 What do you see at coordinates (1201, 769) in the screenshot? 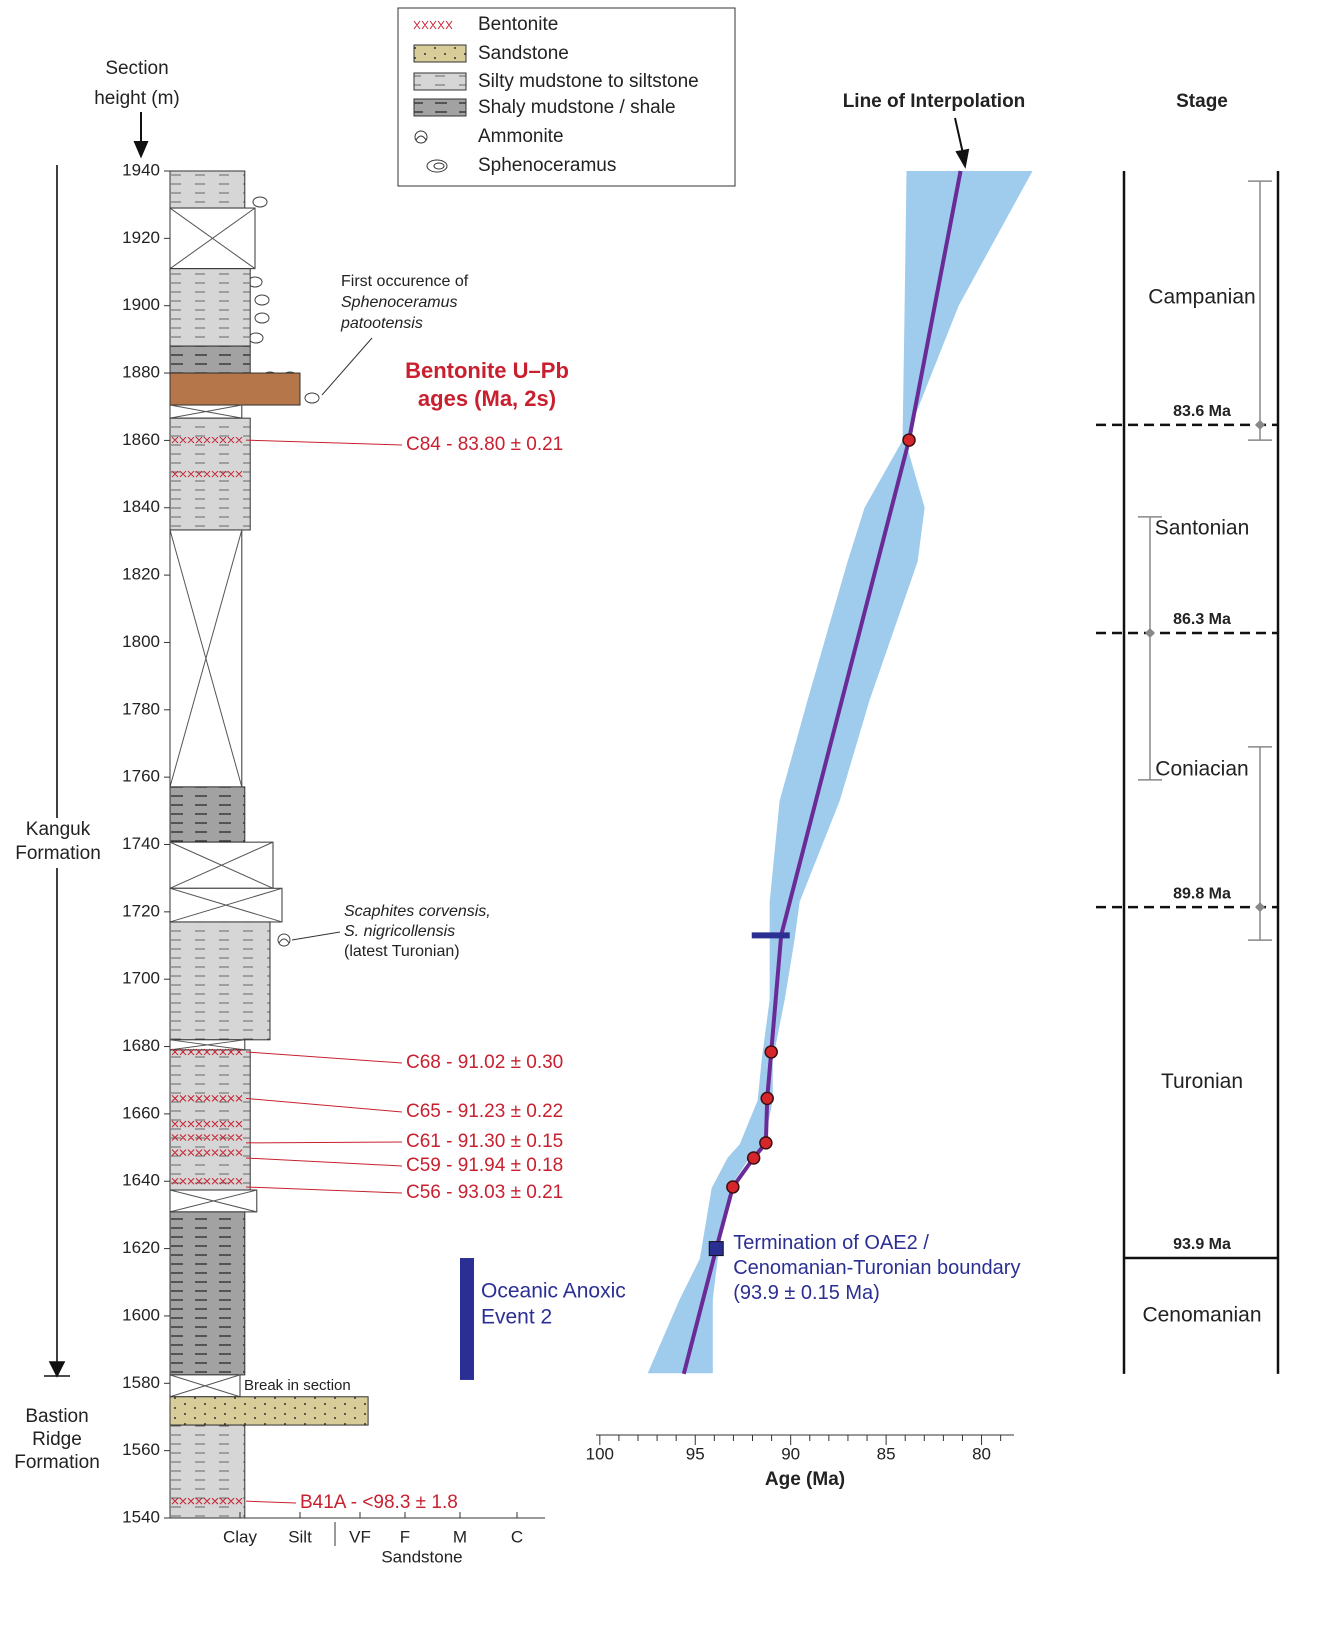
I see `stage-name: Coniacian` at bounding box center [1201, 769].